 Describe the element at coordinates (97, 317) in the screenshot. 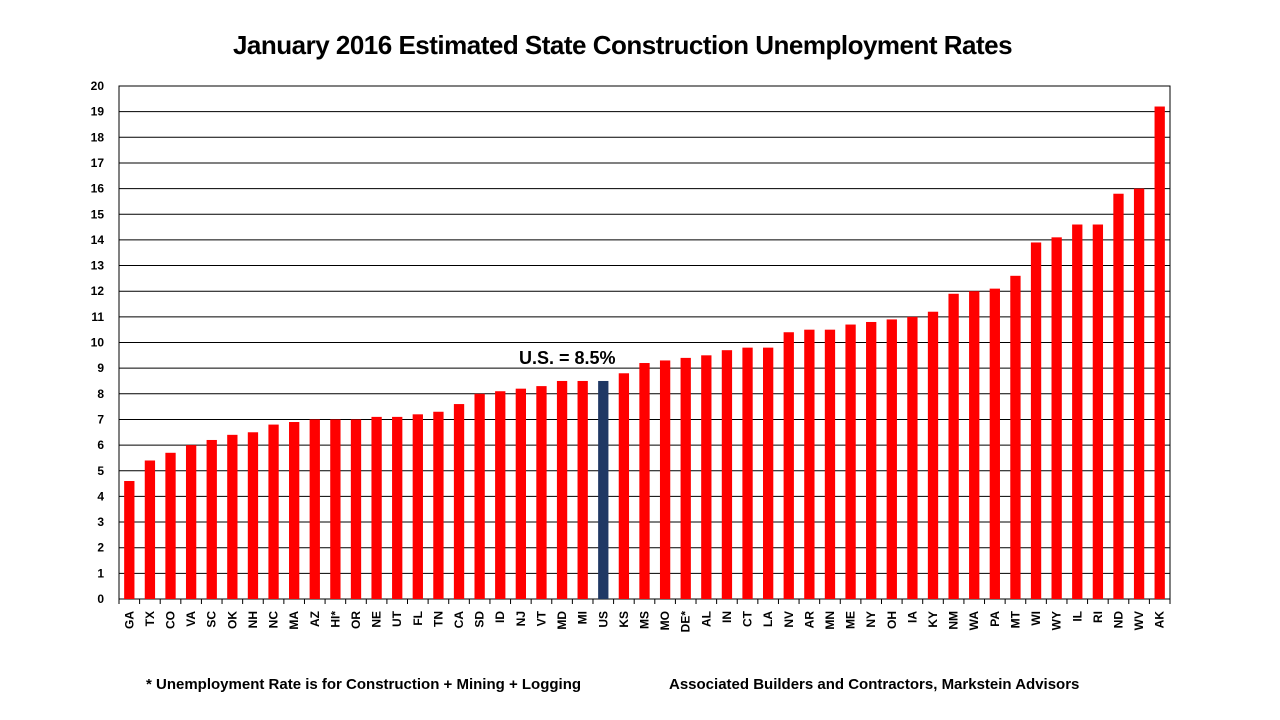

I see `y-tick-label: 11` at that location.